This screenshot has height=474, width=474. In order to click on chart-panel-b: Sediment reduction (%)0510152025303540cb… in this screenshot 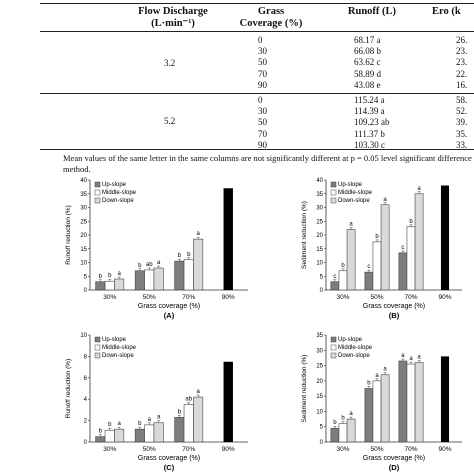, I will do `click(381, 249)`.